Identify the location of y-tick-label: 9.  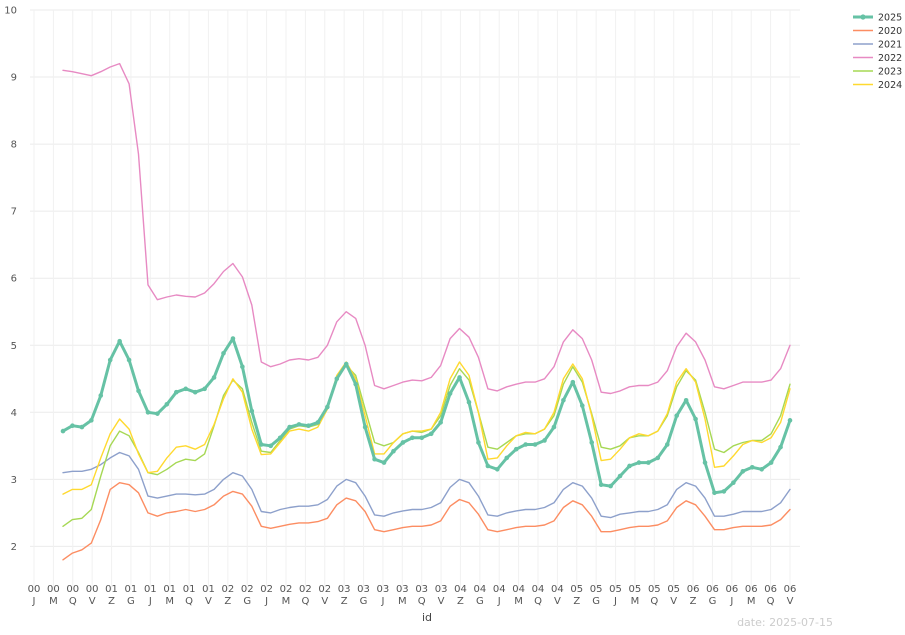
(14, 78).